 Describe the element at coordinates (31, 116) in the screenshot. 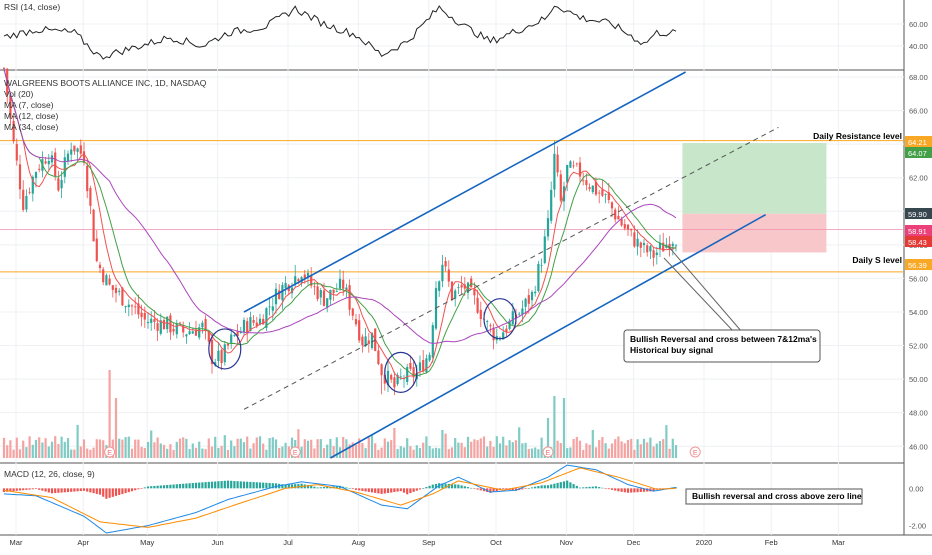

I see `study-label-ma12: MA (12, close)` at that location.